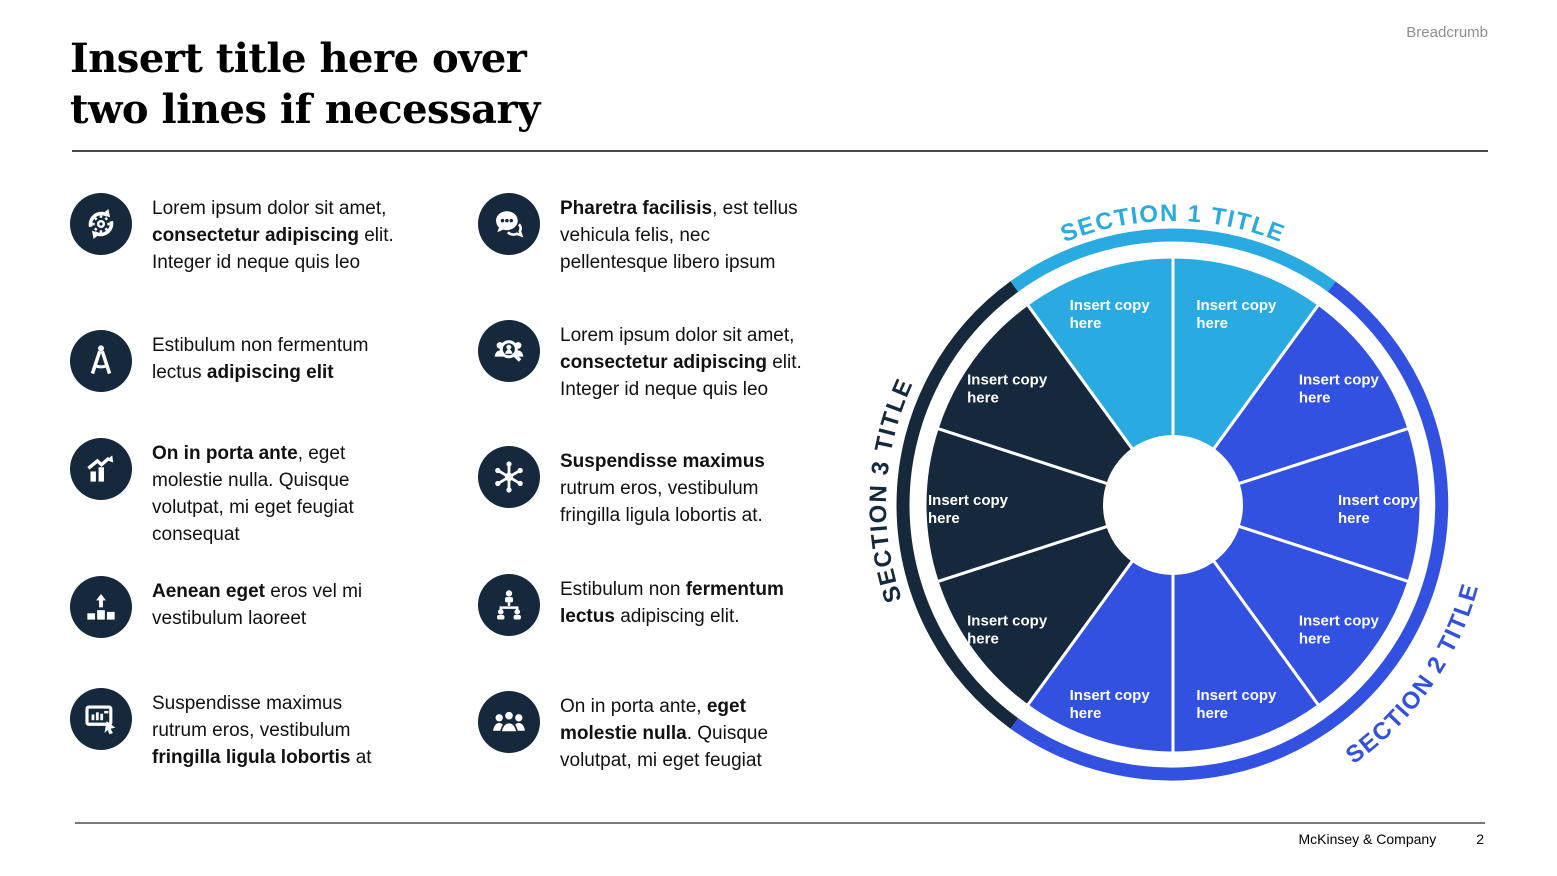  What do you see at coordinates (101, 224) in the screenshot?
I see `sync-gear-icon` at bounding box center [101, 224].